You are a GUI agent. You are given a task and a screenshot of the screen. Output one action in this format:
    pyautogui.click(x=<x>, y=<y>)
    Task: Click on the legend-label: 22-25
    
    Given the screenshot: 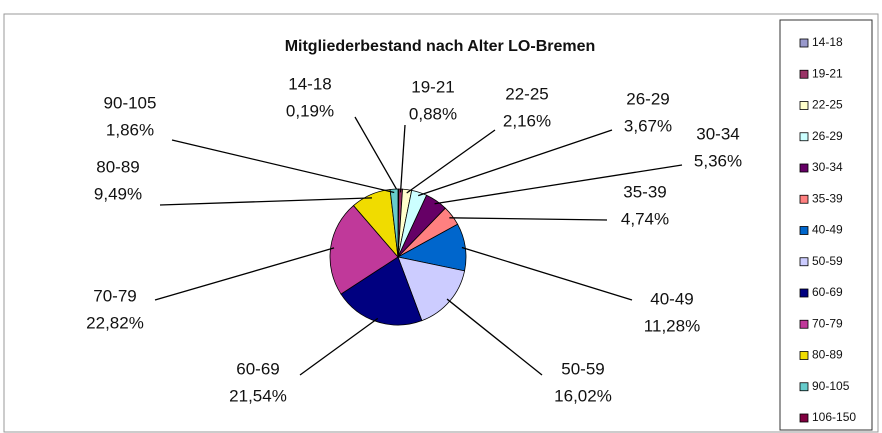 What is the action you would take?
    pyautogui.click(x=827, y=105)
    